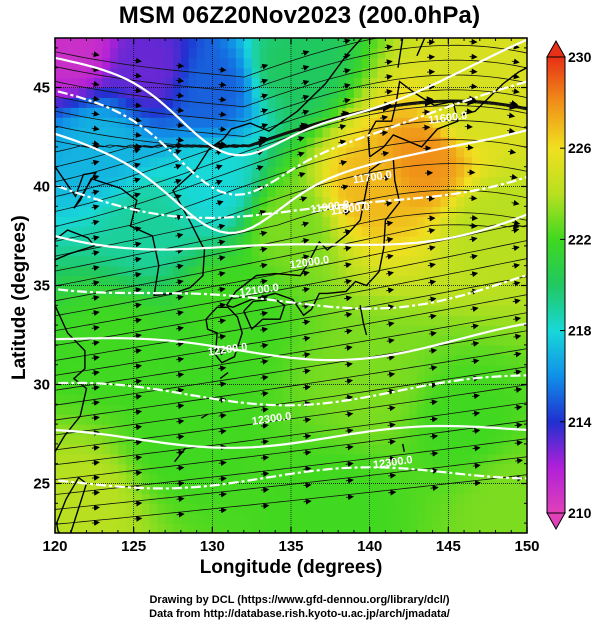  Describe the element at coordinates (350, 209) in the screenshot. I see `contour-label: 11800.0` at that location.